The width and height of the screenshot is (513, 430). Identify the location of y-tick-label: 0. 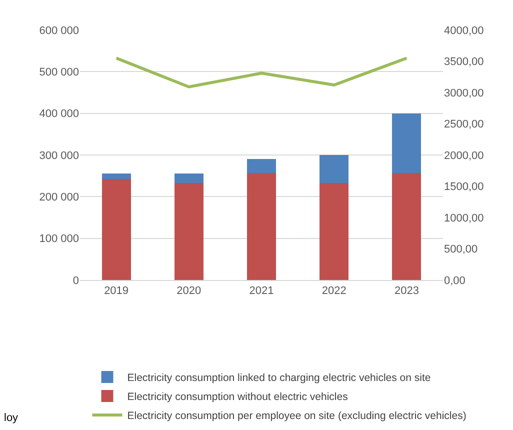
(75, 280).